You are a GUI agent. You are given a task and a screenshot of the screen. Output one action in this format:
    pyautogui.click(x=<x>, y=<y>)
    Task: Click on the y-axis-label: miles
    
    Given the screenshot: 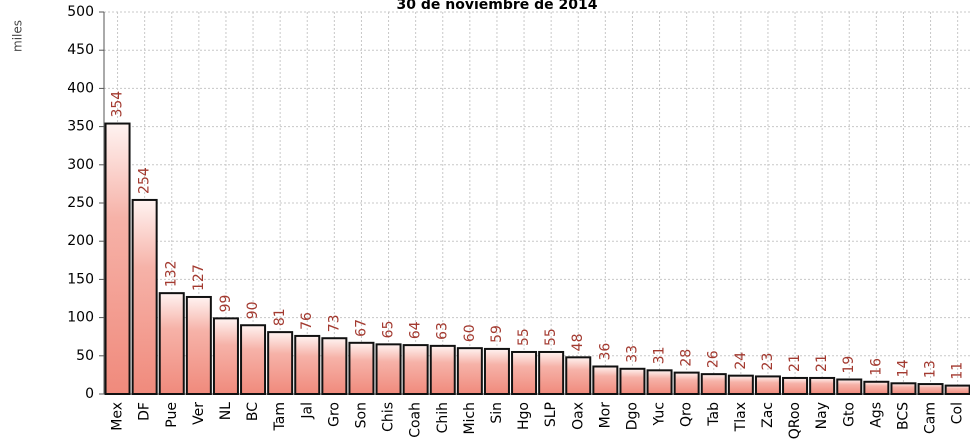 What is the action you would take?
    pyautogui.click(x=18, y=36)
    